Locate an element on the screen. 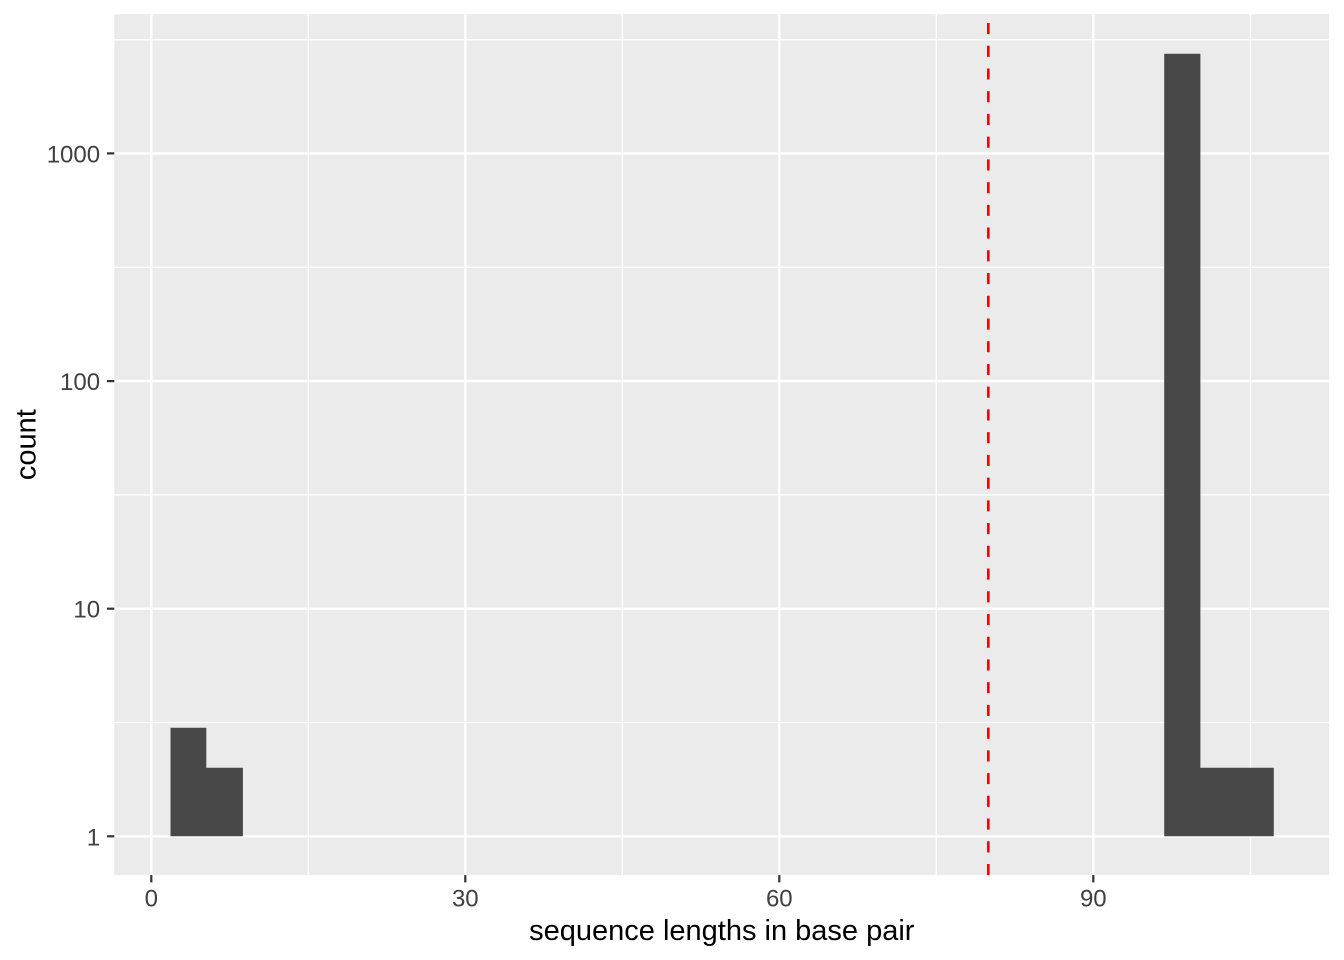  svg-text: 0 is located at coordinates (151, 899).